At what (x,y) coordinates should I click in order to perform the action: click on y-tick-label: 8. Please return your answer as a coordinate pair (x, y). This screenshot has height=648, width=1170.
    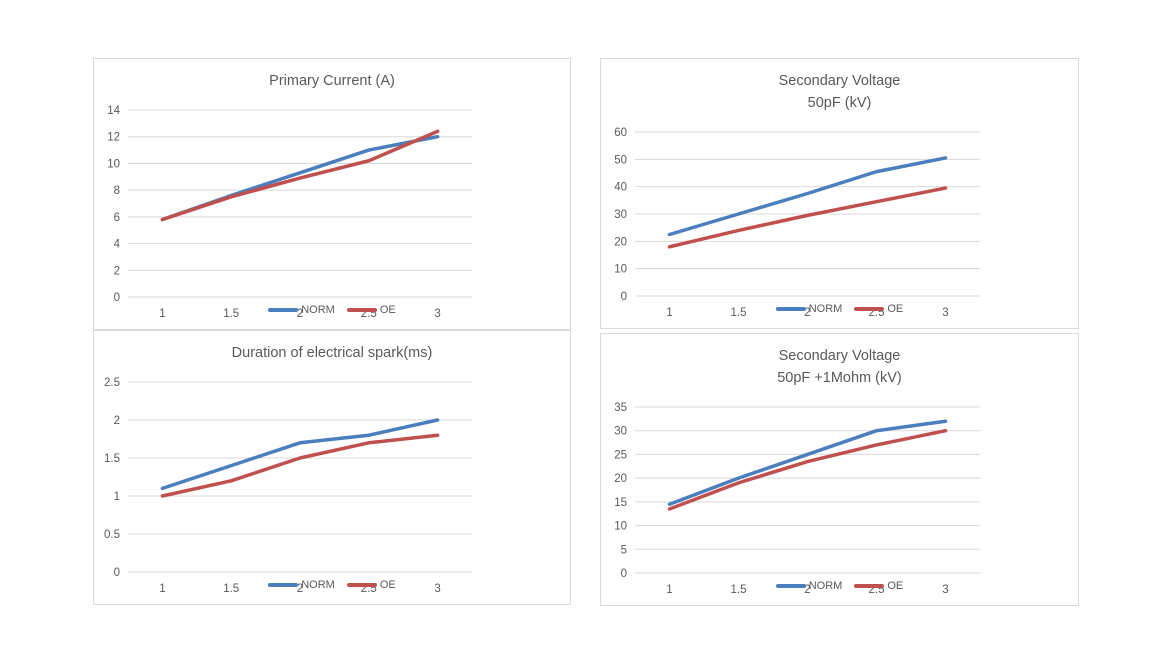
    Looking at the image, I should click on (117, 191).